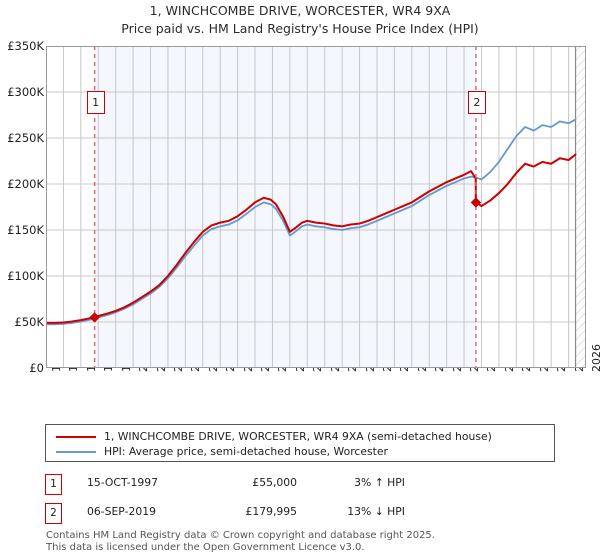 The image size is (600, 560). What do you see at coordinates (376, 511) in the screenshot?
I see `transaction-hpi-delta-2: 13% ↓ HPI` at bounding box center [376, 511].